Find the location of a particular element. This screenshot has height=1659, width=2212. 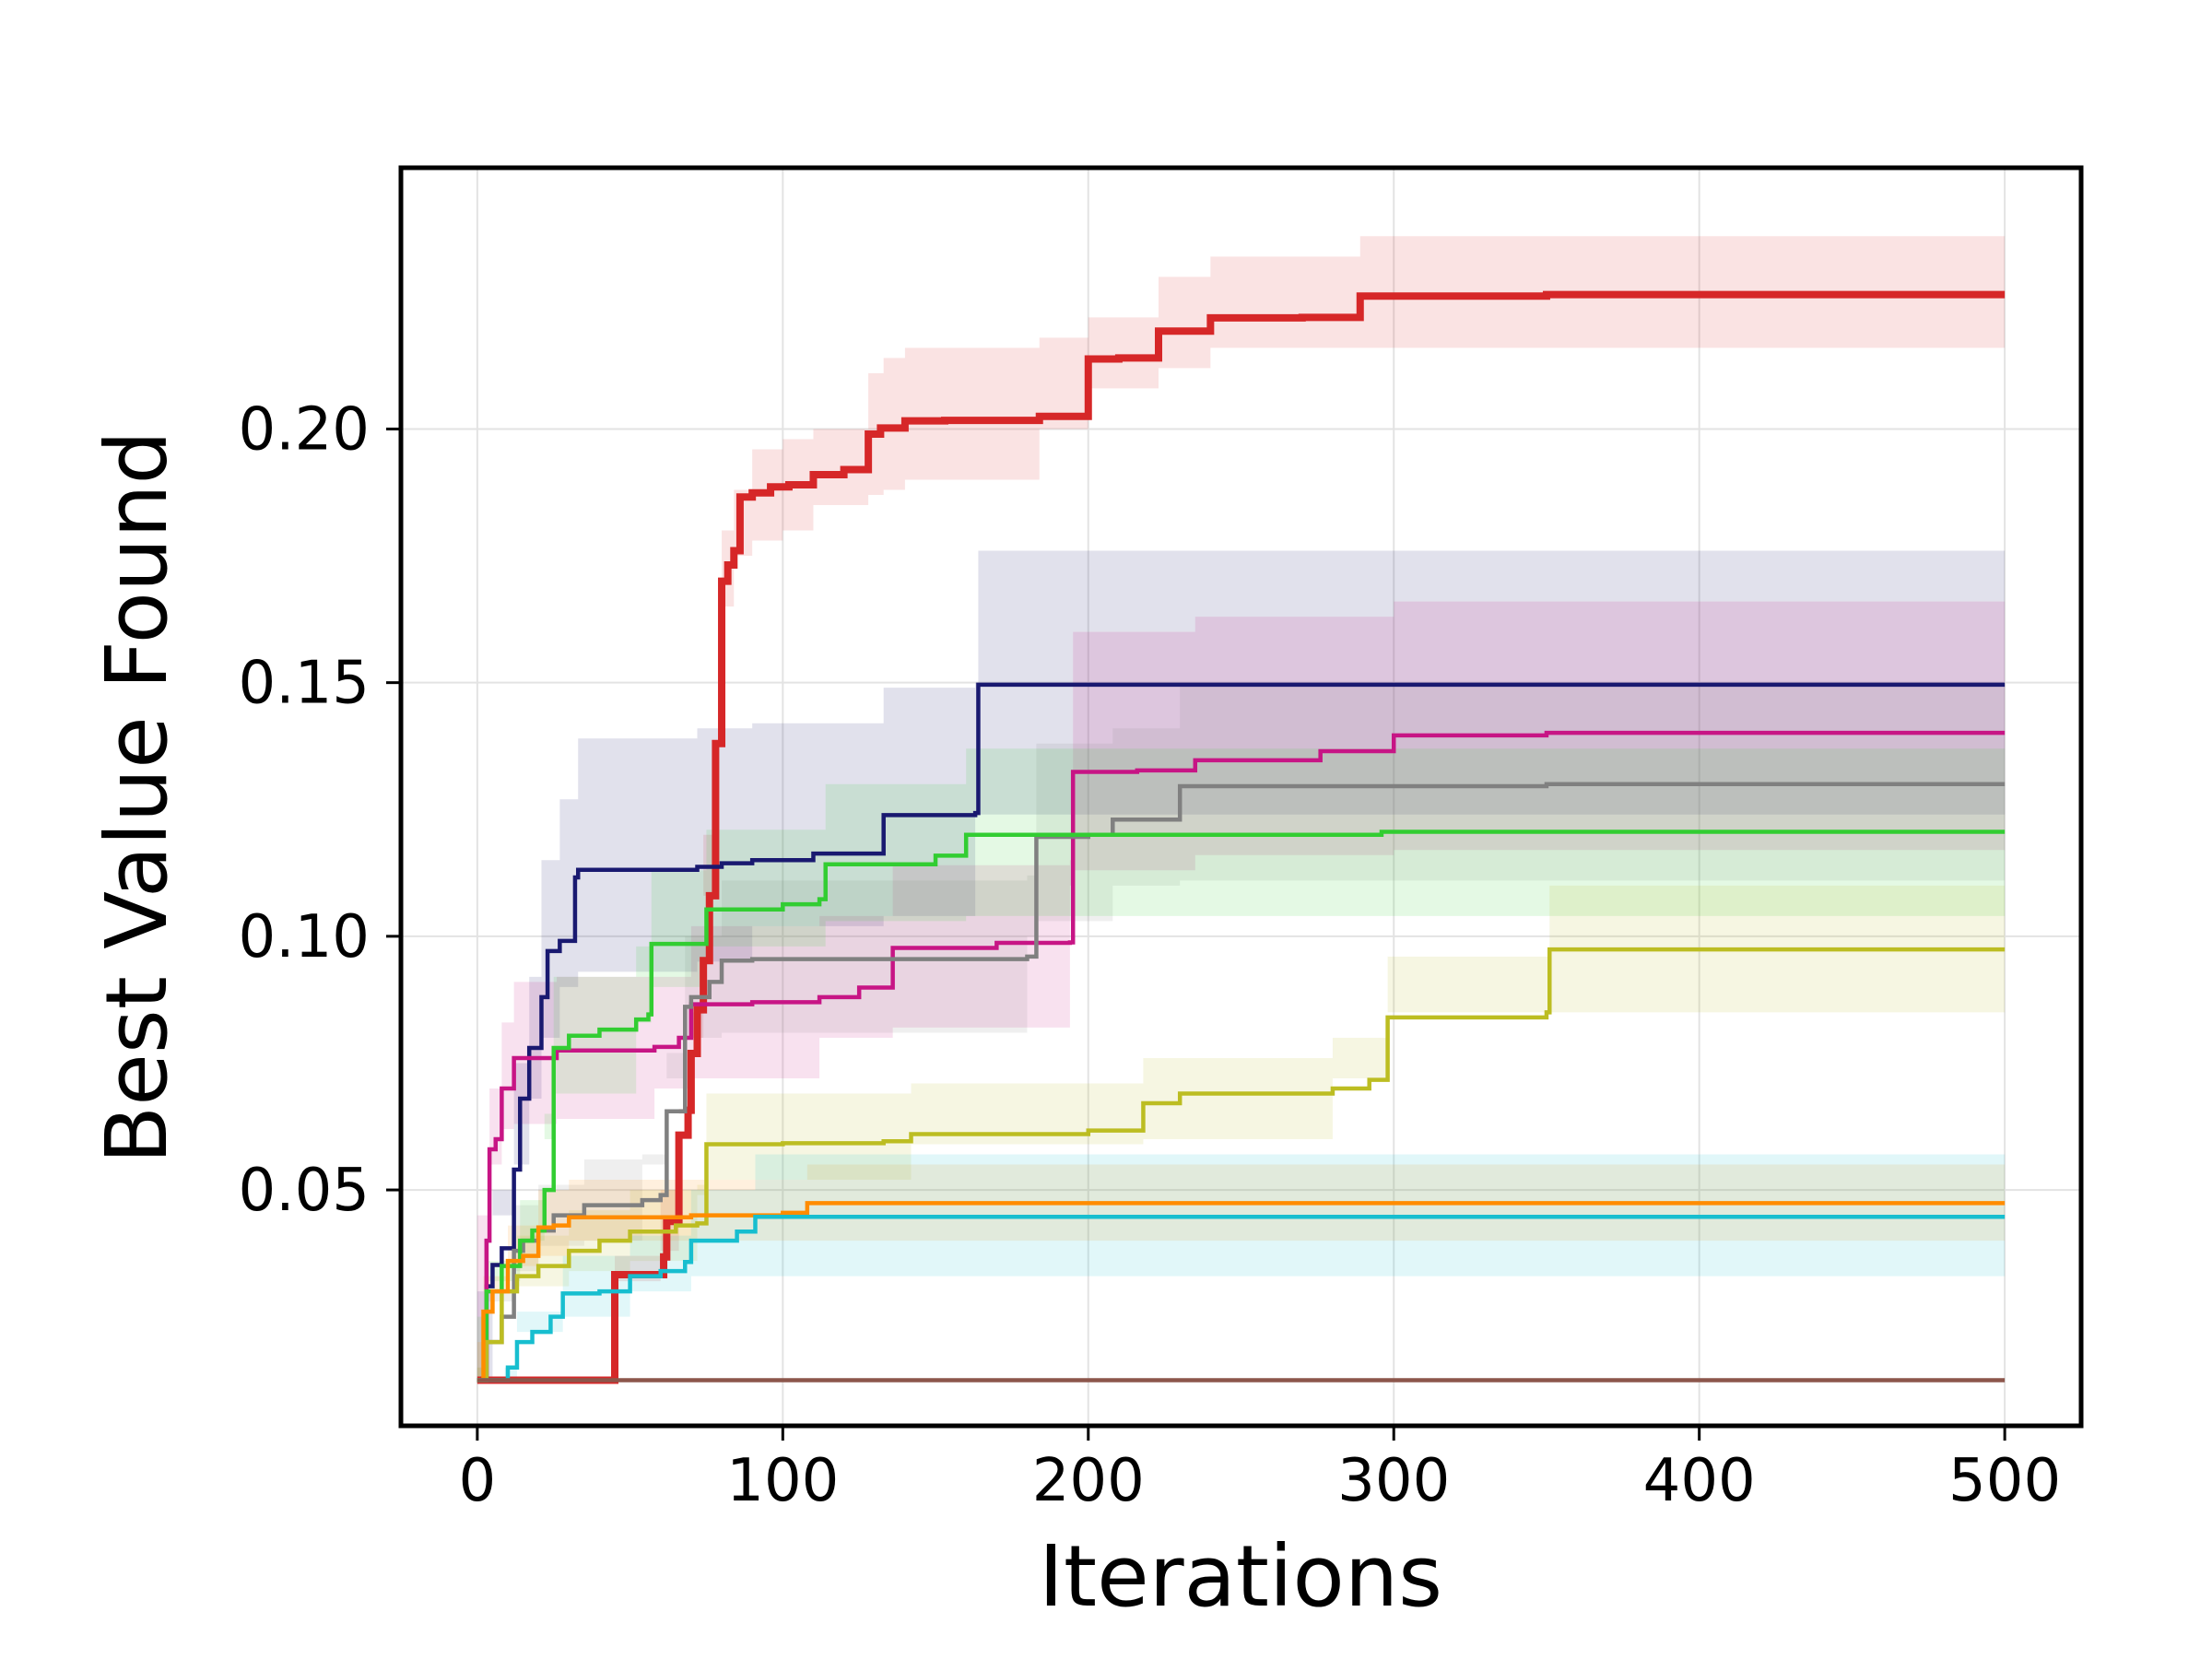

y-tick-label: 0.10 is located at coordinates (305, 937).